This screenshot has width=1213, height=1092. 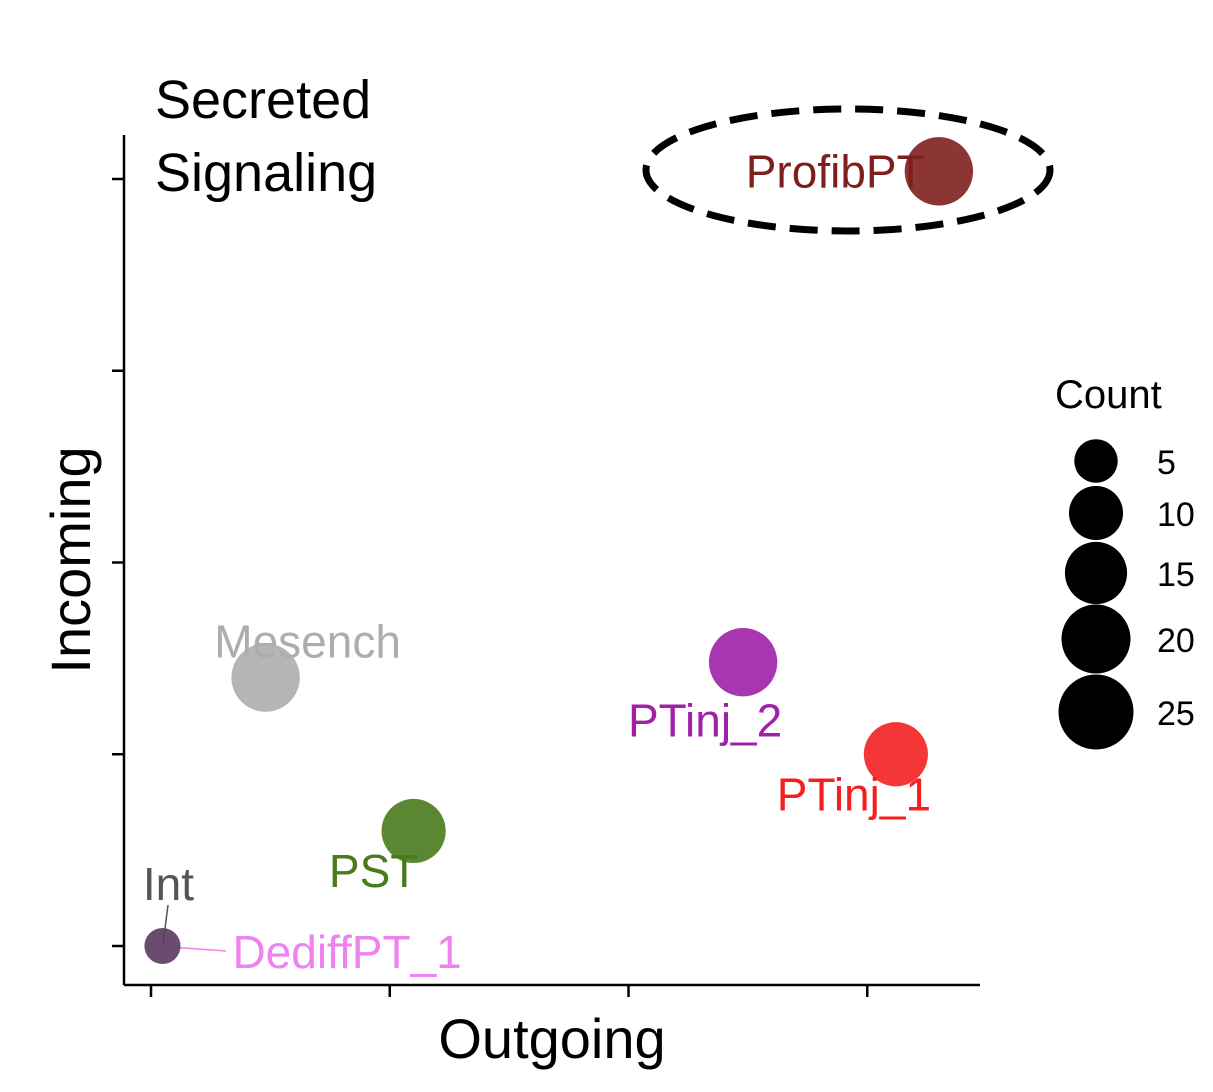 I want to click on label-pst: PST, so click(x=373, y=871).